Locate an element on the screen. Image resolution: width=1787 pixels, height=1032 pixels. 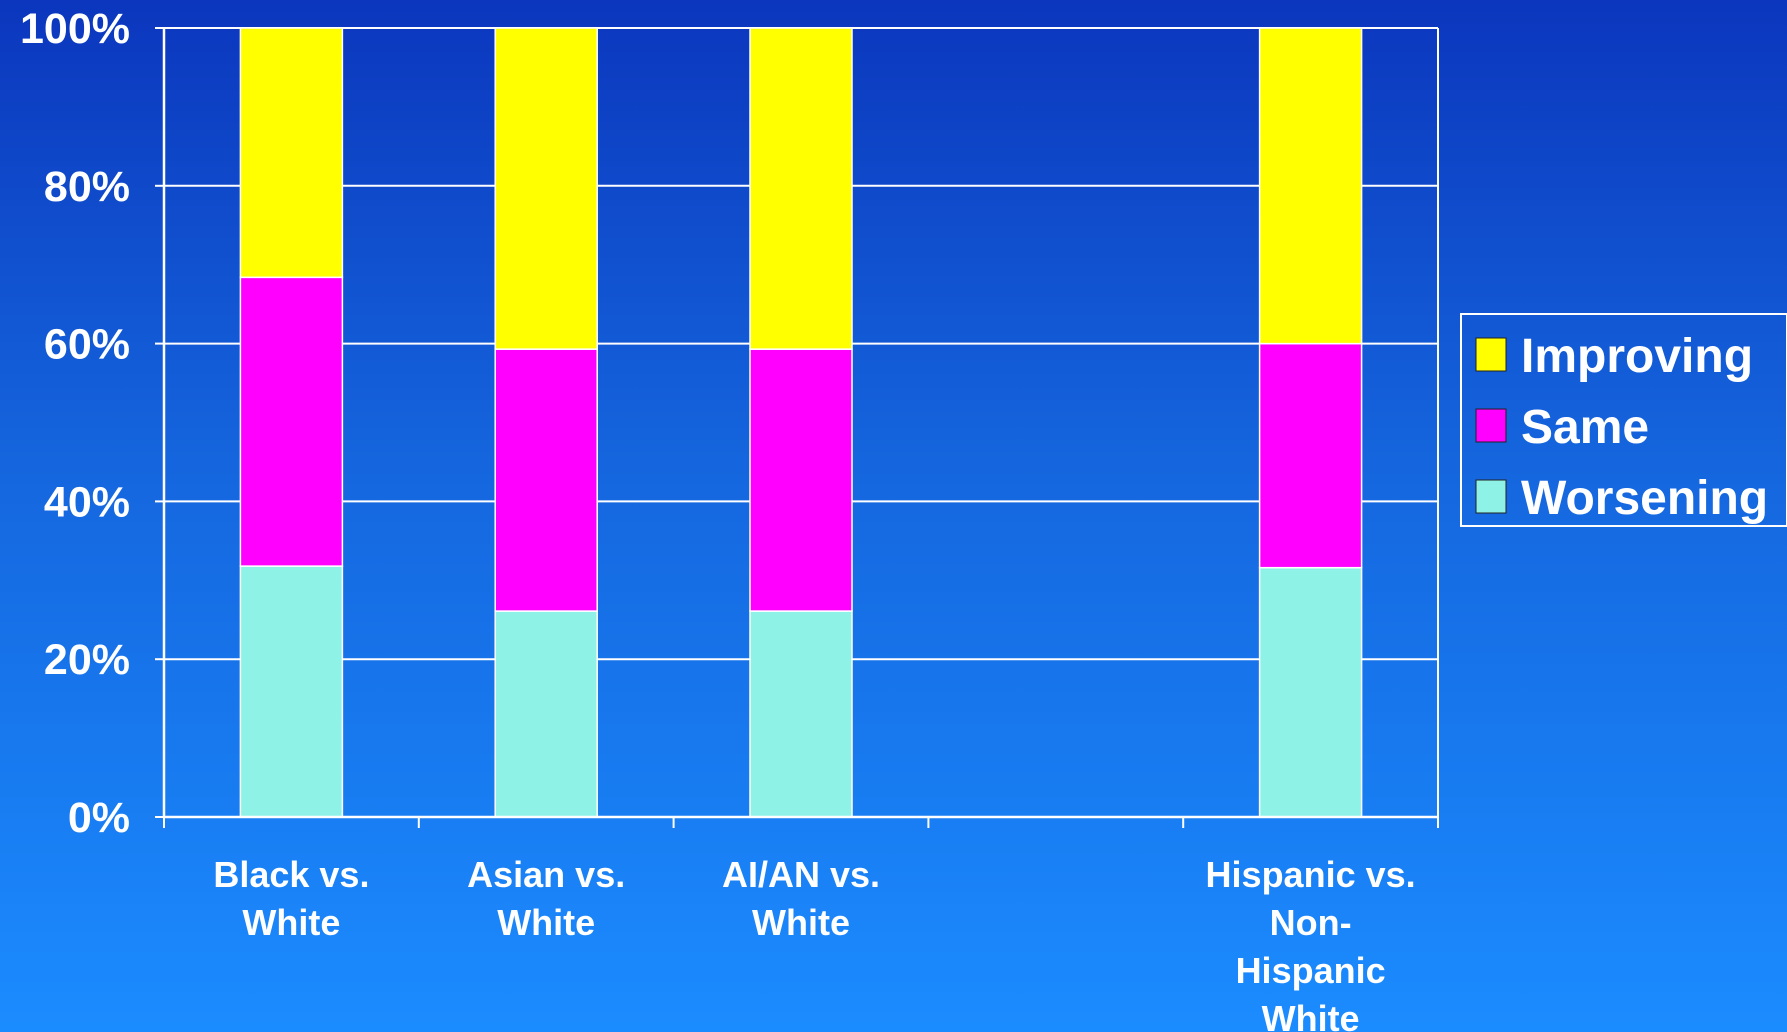
legend-label-same: Same is located at coordinates (1585, 427).